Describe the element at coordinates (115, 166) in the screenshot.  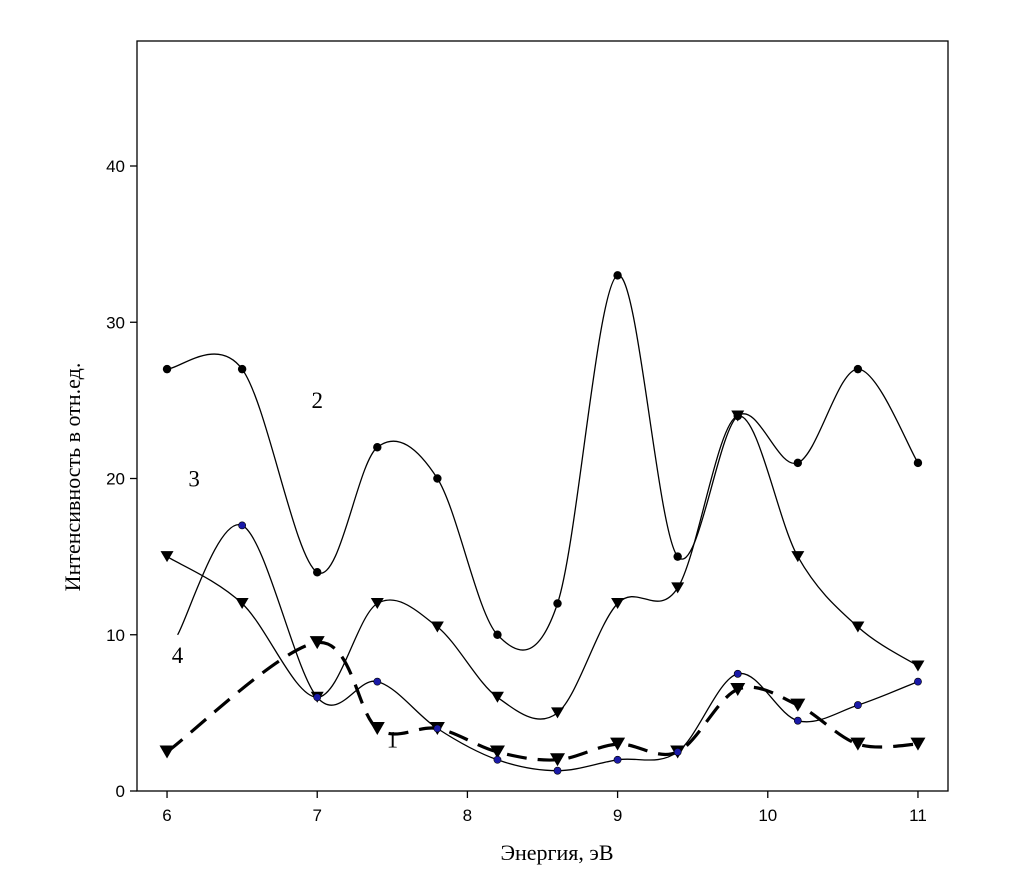
I see `y-tick-label: 40` at that location.